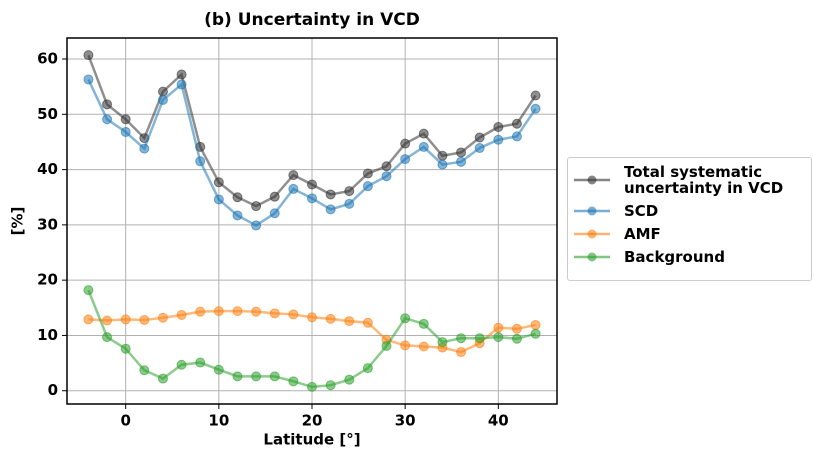 The width and height of the screenshot is (814, 452). I want to click on y-axis-label: [%], so click(18, 221).